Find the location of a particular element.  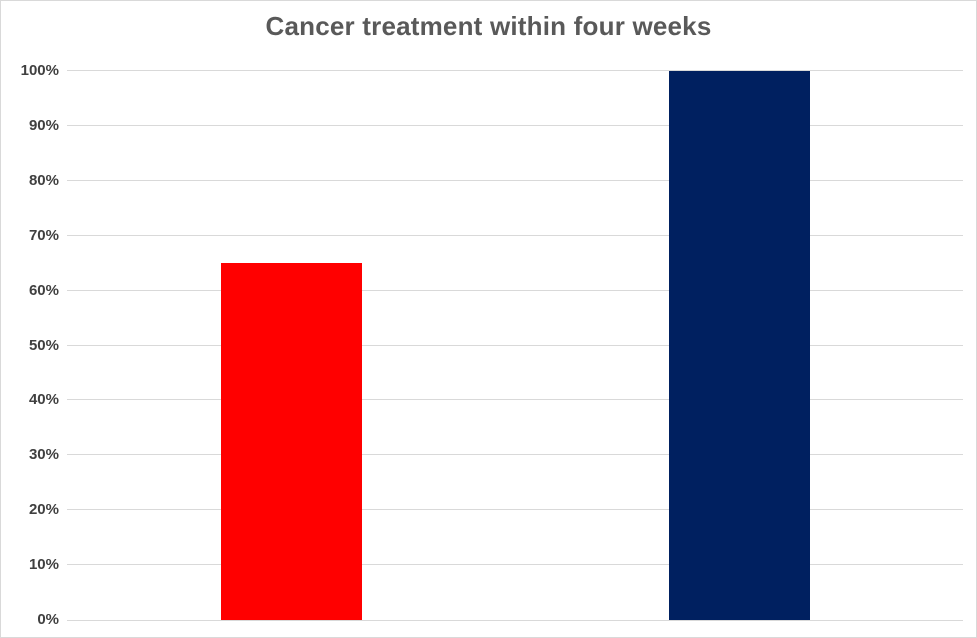

y-axis-tick-label: 30% is located at coordinates (43, 455).